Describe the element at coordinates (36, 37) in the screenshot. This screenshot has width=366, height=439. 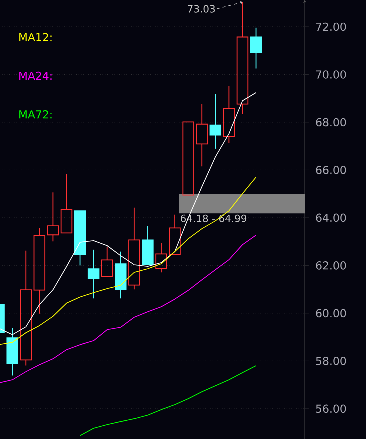
I see `text: MA12:` at that location.